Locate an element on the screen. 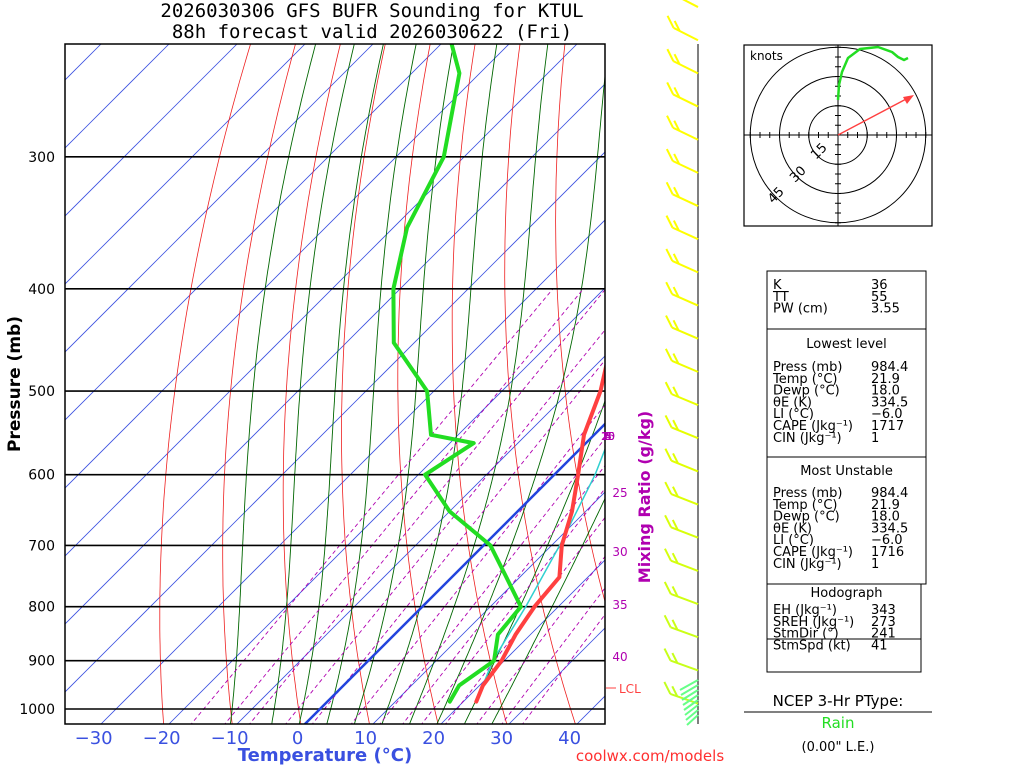  stat-label: Press (mb) is located at coordinates (807, 493).